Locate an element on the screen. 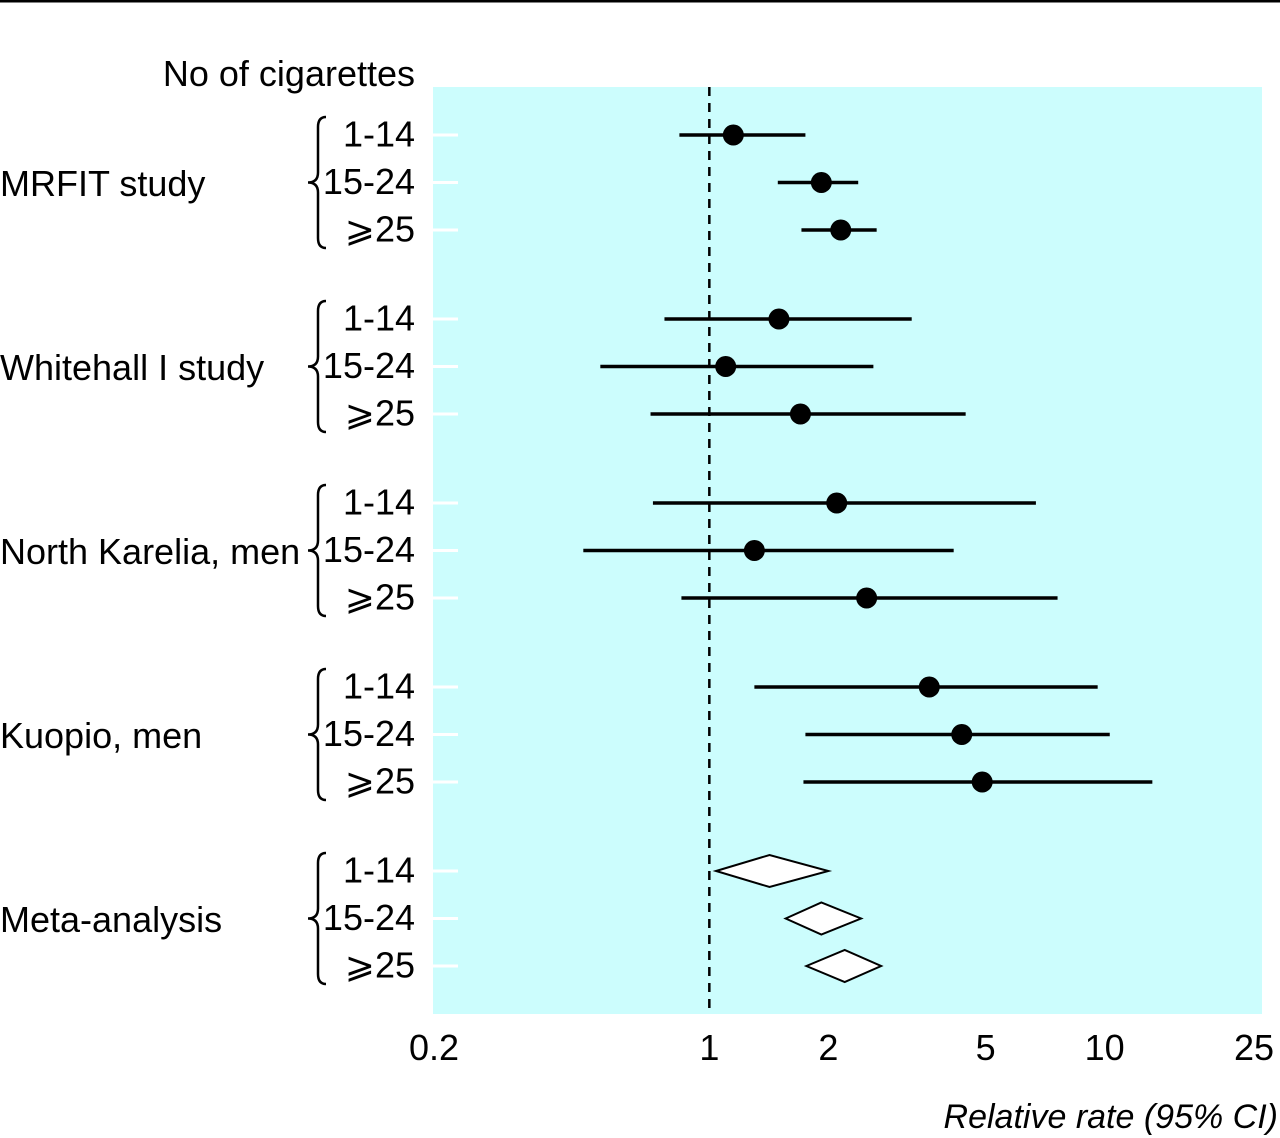 This screenshot has width=1280, height=1138. study-group: Whitehall I study 1-14 15-24 ⩾25 is located at coordinates (207, 366).